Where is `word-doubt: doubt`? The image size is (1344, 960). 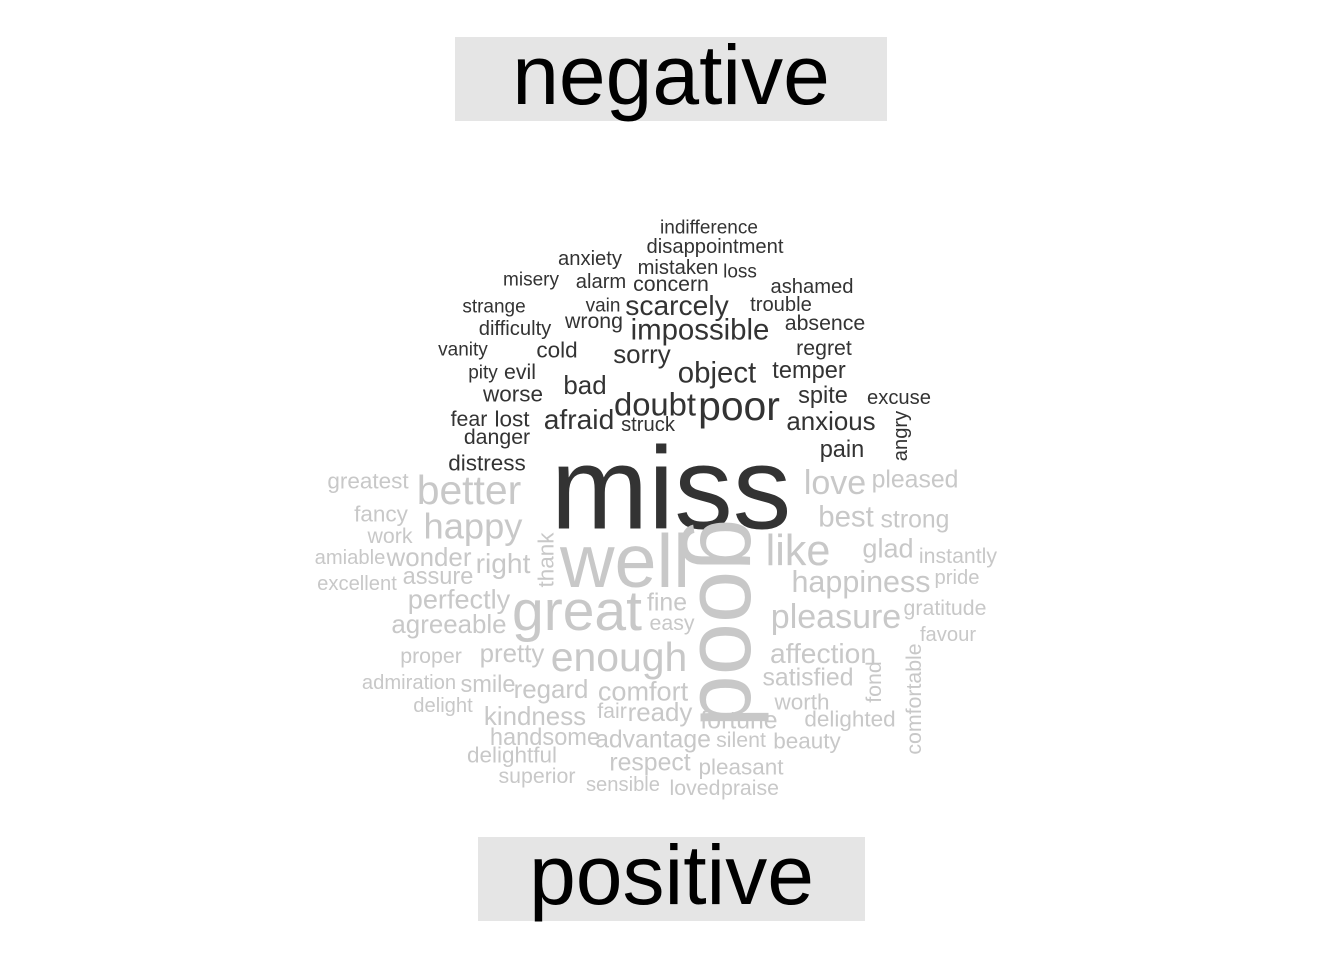 word-doubt: doubt is located at coordinates (655, 404).